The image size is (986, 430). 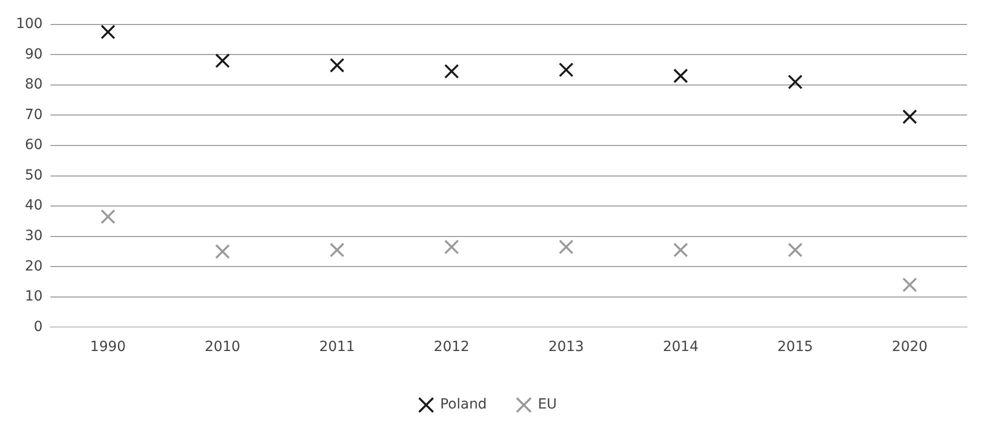 I want to click on y-tick-label: 60, so click(x=33, y=145).